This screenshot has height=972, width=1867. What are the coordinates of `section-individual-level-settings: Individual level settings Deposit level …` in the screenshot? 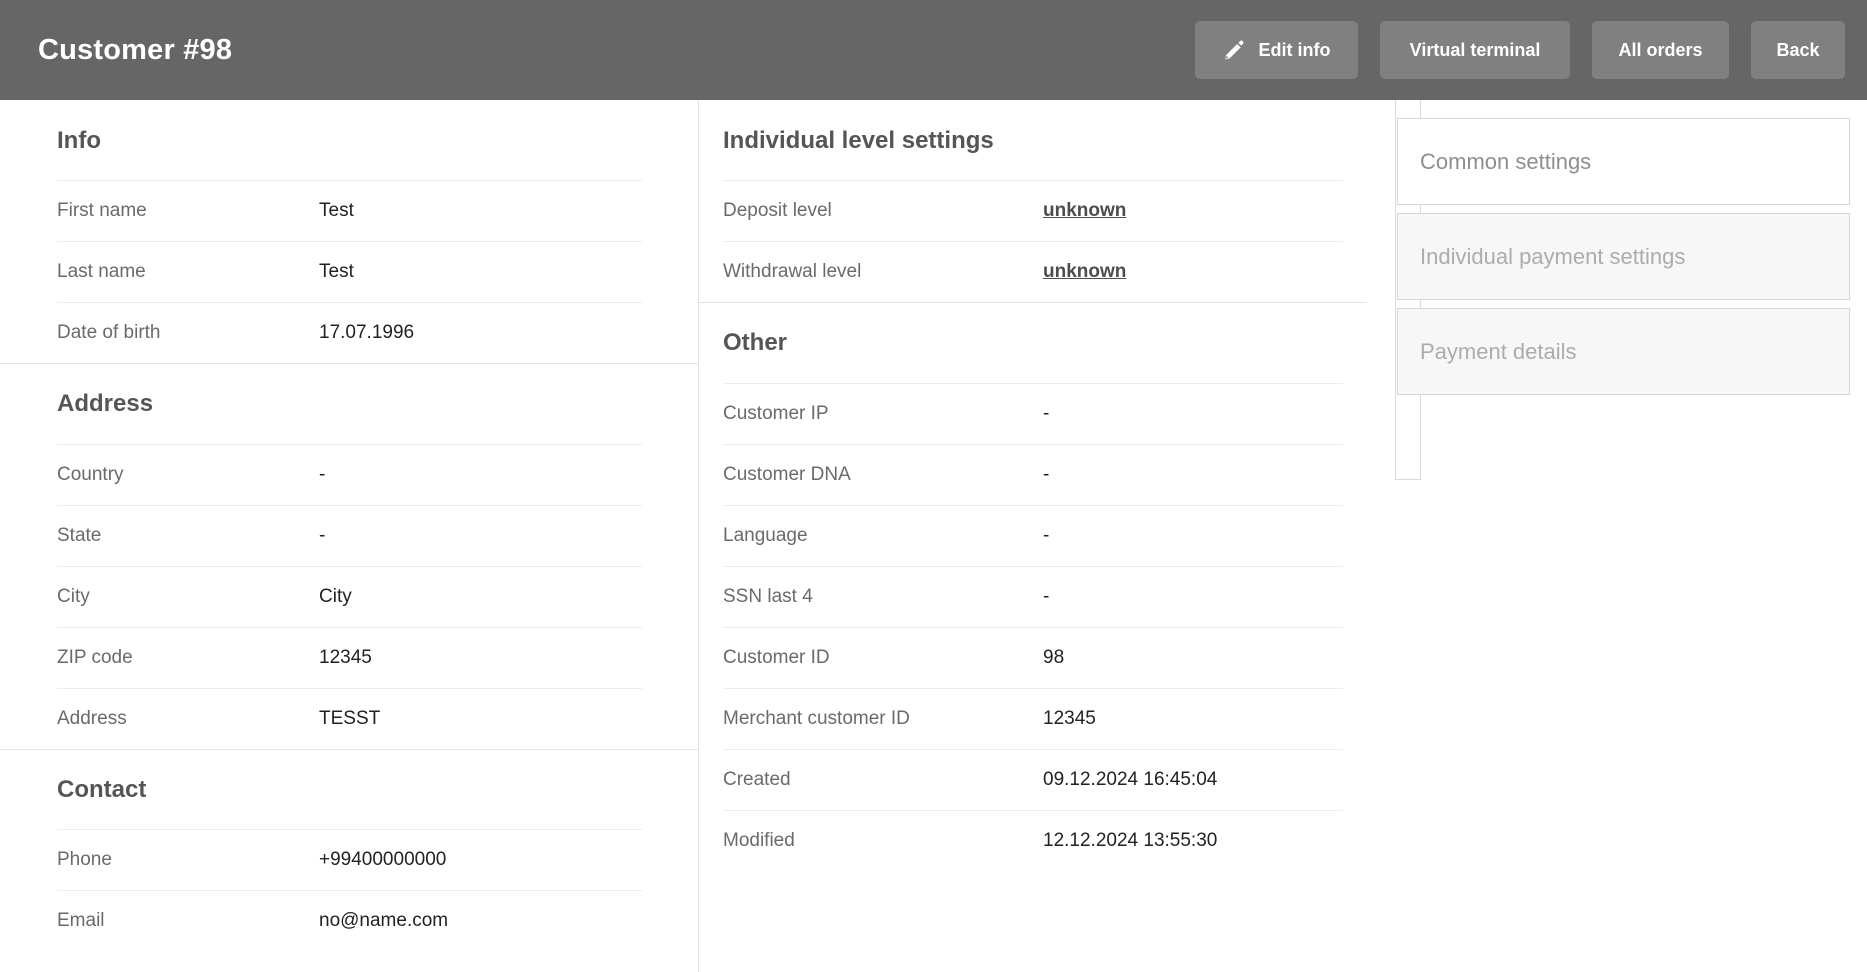 It's located at (1033, 201).